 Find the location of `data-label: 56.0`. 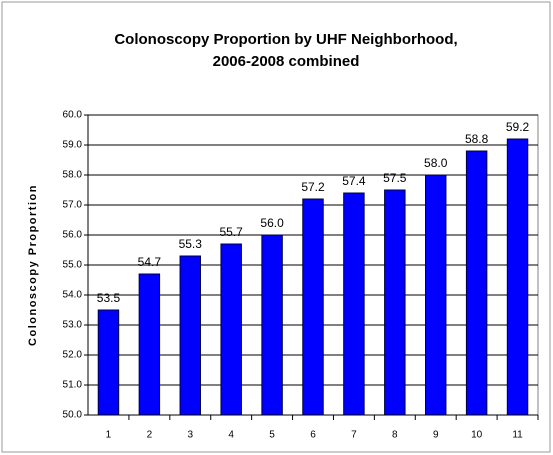

data-label: 56.0 is located at coordinates (272, 223).